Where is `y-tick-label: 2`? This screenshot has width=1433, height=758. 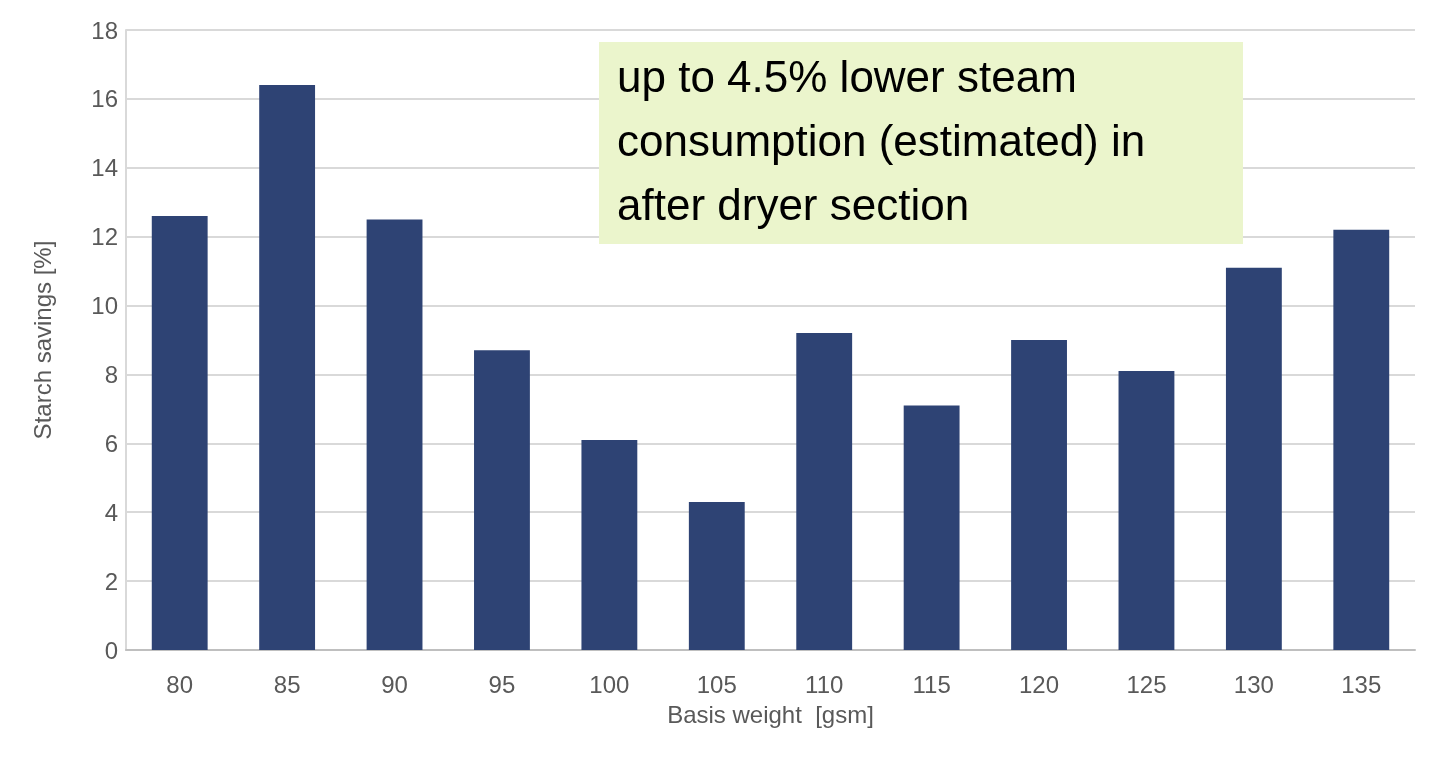
y-tick-label: 2 is located at coordinates (111, 581).